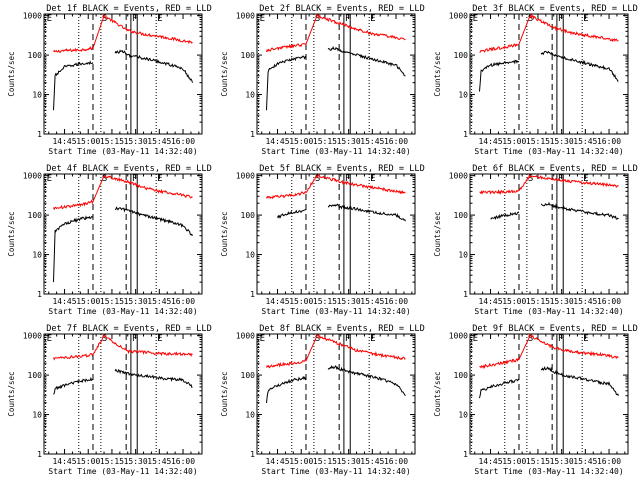 This screenshot has height=485, width=640. Describe the element at coordinates (555, 9) in the screenshot. I see `chart-title: Det 3f BLACK = Events, RED = LLD` at that location.